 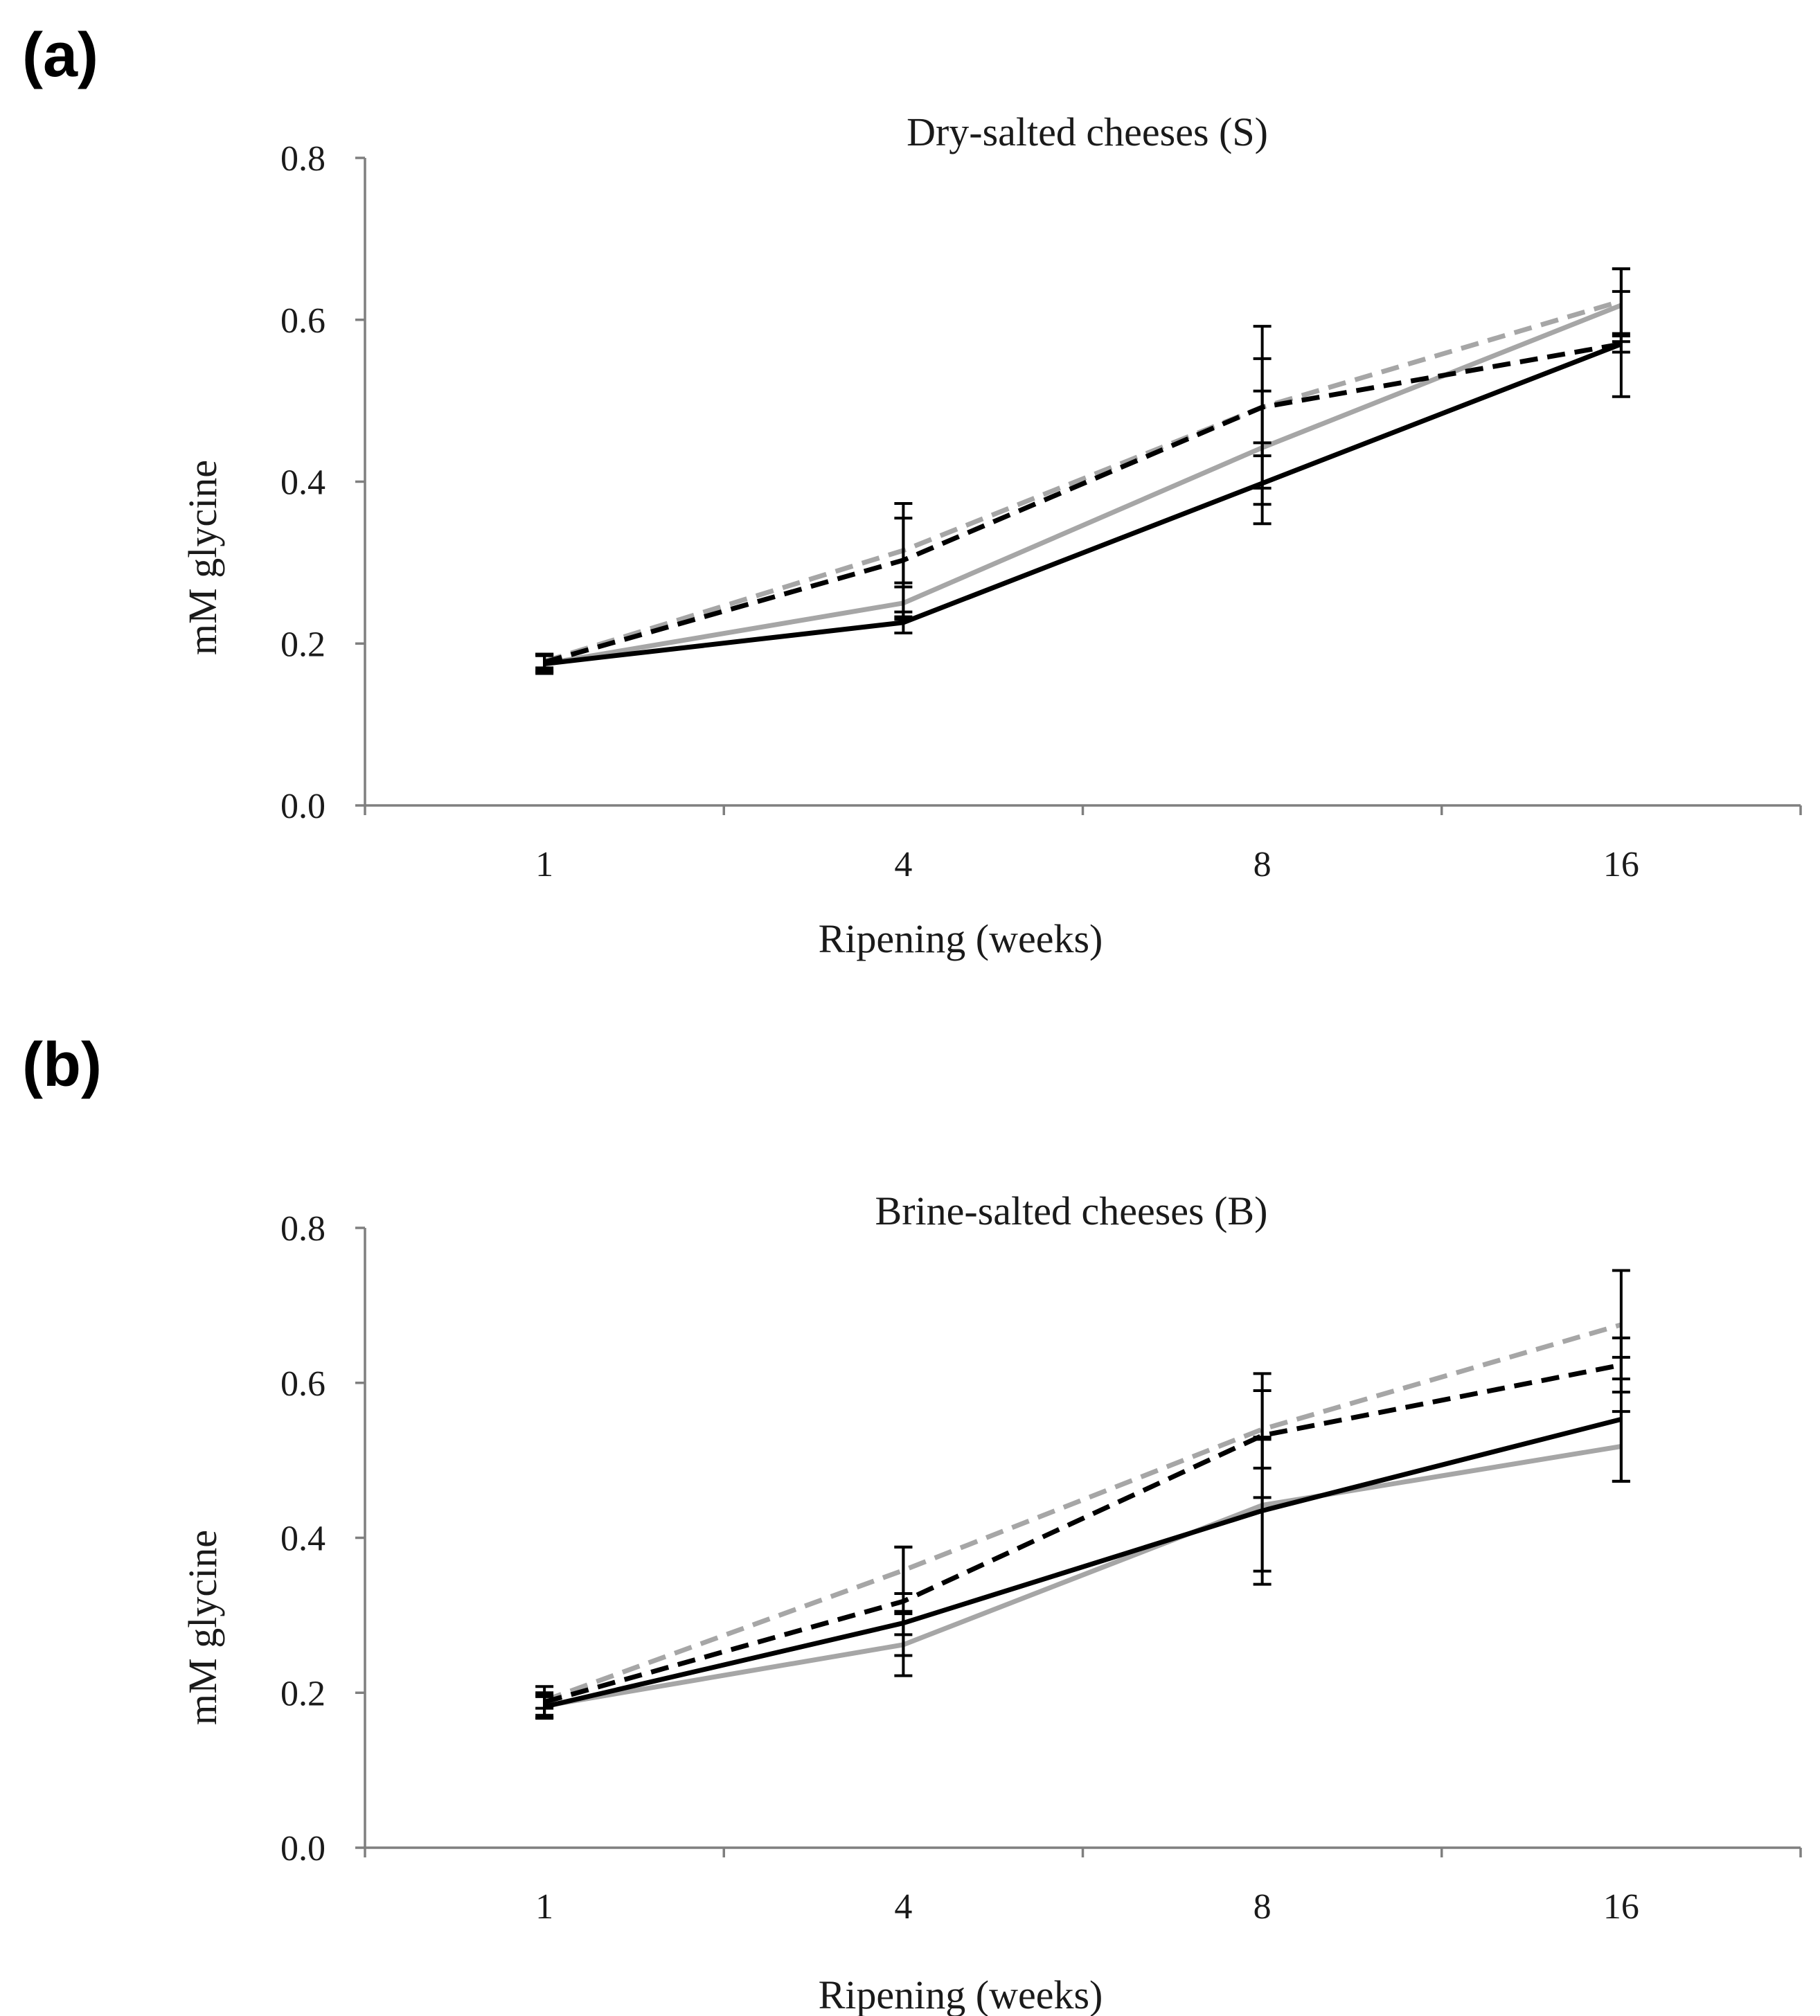 I want to click on error-bars-solid-grey, so click(x=1082, y=471).